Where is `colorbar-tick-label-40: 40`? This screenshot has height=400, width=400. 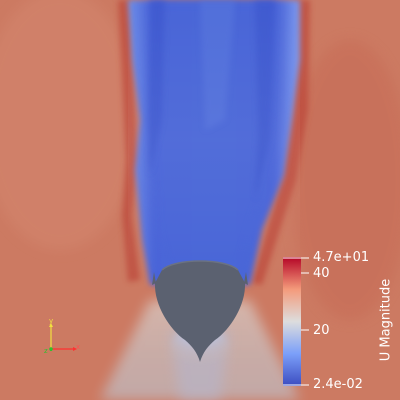 colorbar-tick-label-40: 40 is located at coordinates (321, 273).